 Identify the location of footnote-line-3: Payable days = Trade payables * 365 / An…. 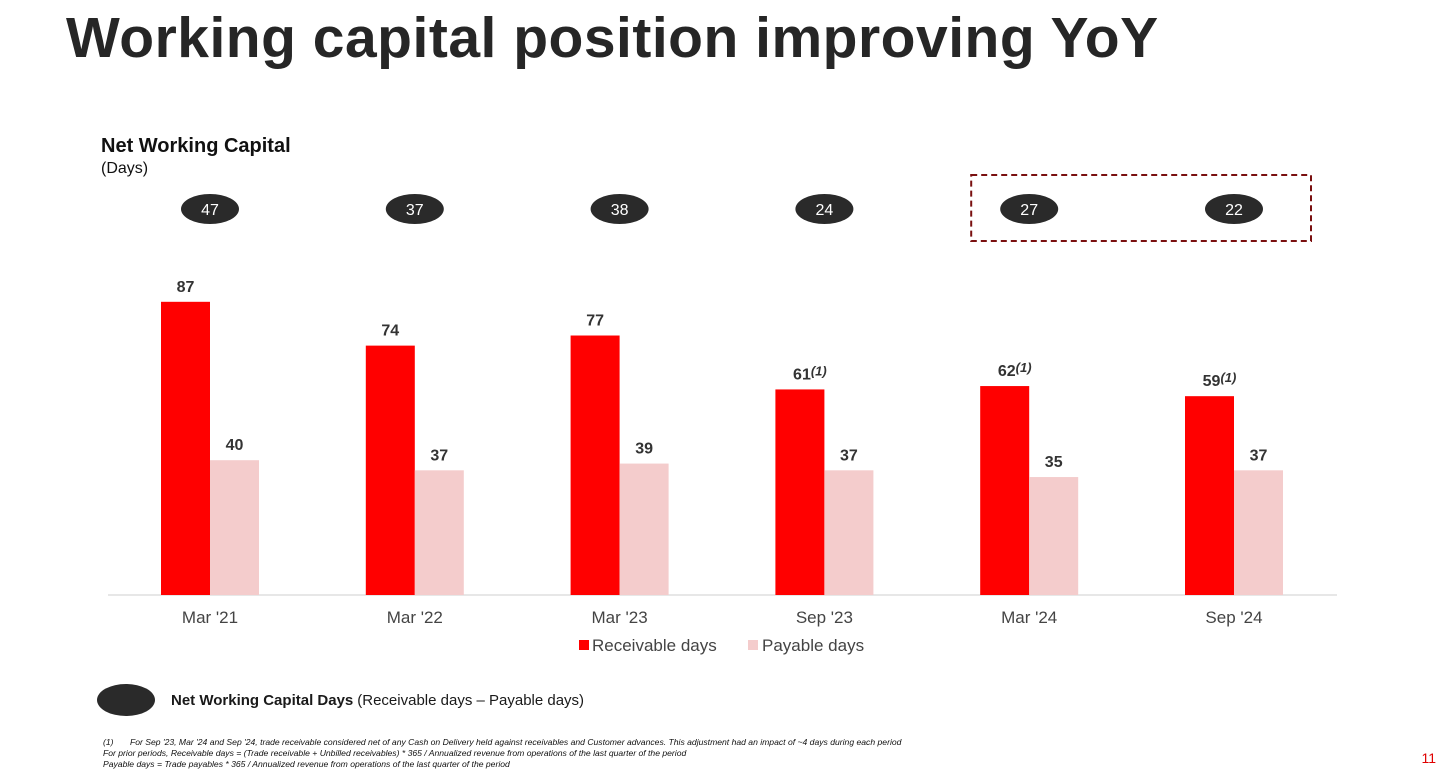
(306, 764).